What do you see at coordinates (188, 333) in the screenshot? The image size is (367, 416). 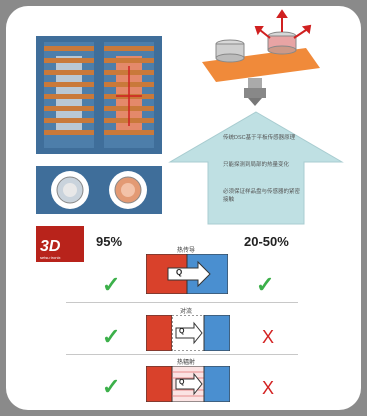 I see `convection-diagram` at bounding box center [188, 333].